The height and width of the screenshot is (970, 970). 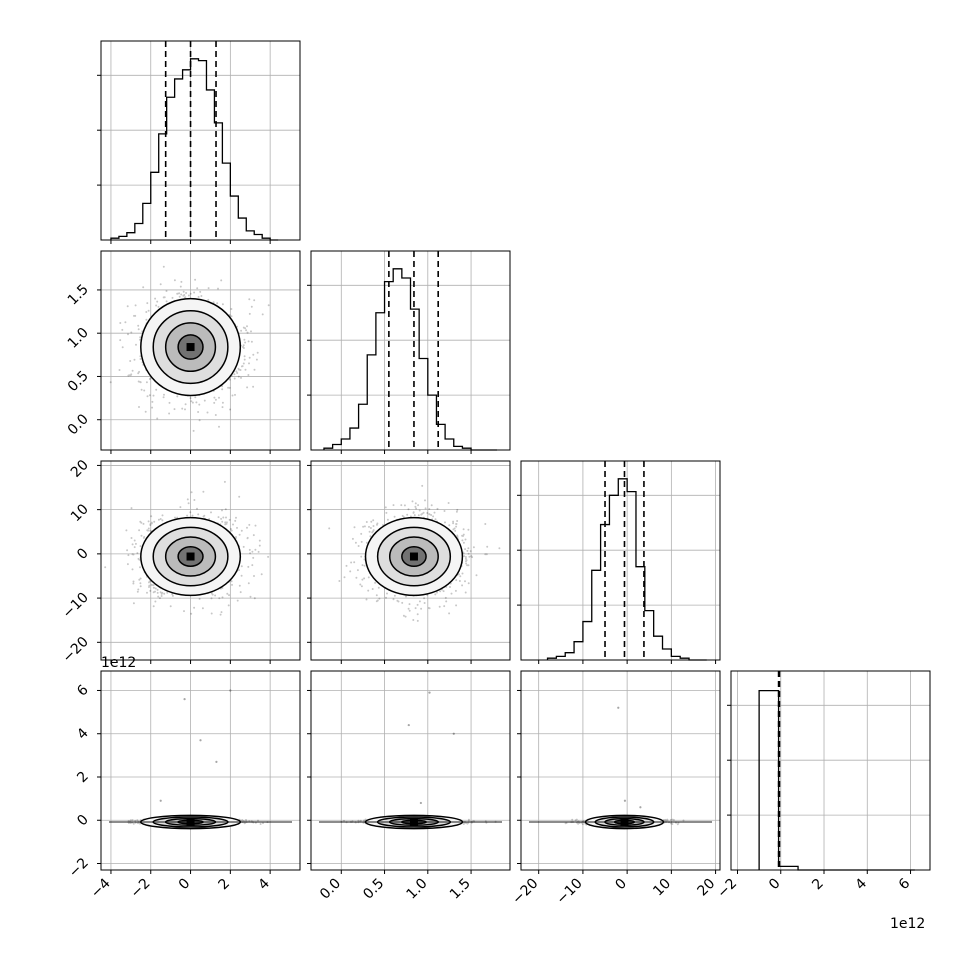 I want to click on y-tick-label: 4, so click(x=83, y=734).